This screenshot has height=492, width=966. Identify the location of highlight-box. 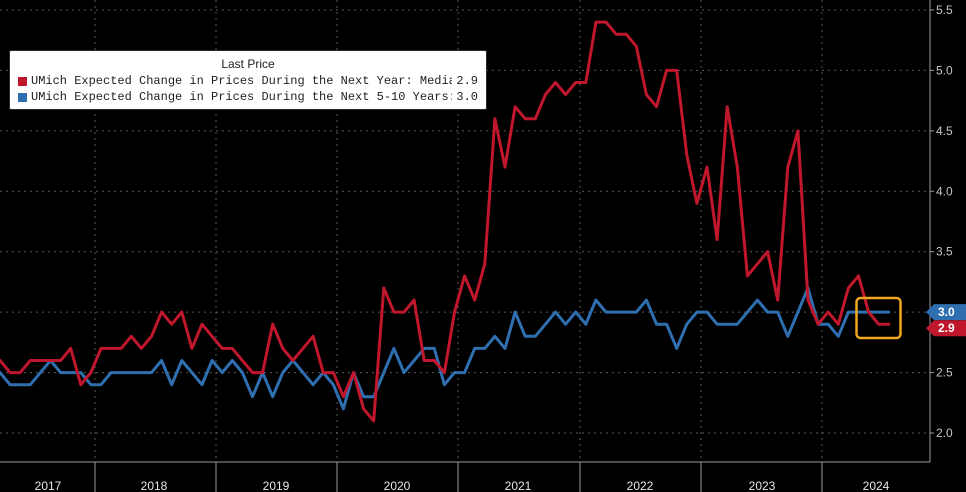
(878, 318).